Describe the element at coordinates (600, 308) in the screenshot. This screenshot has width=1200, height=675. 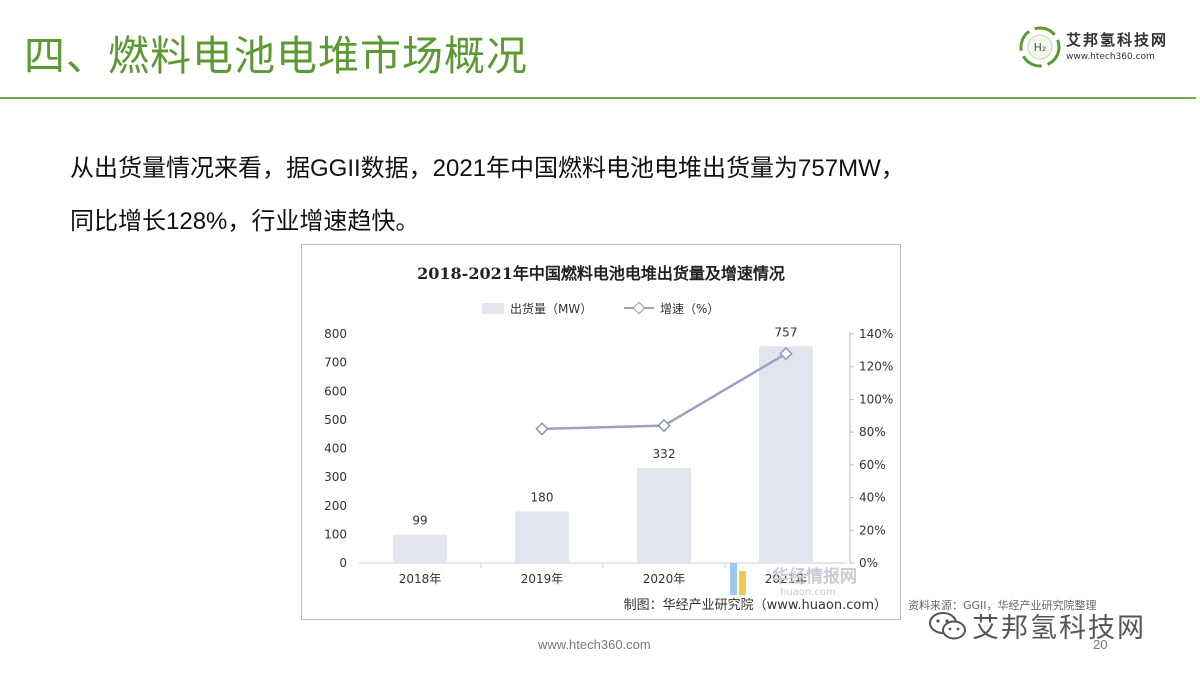
I see `chart-legend: 出货量（MW） 增速（%）` at that location.